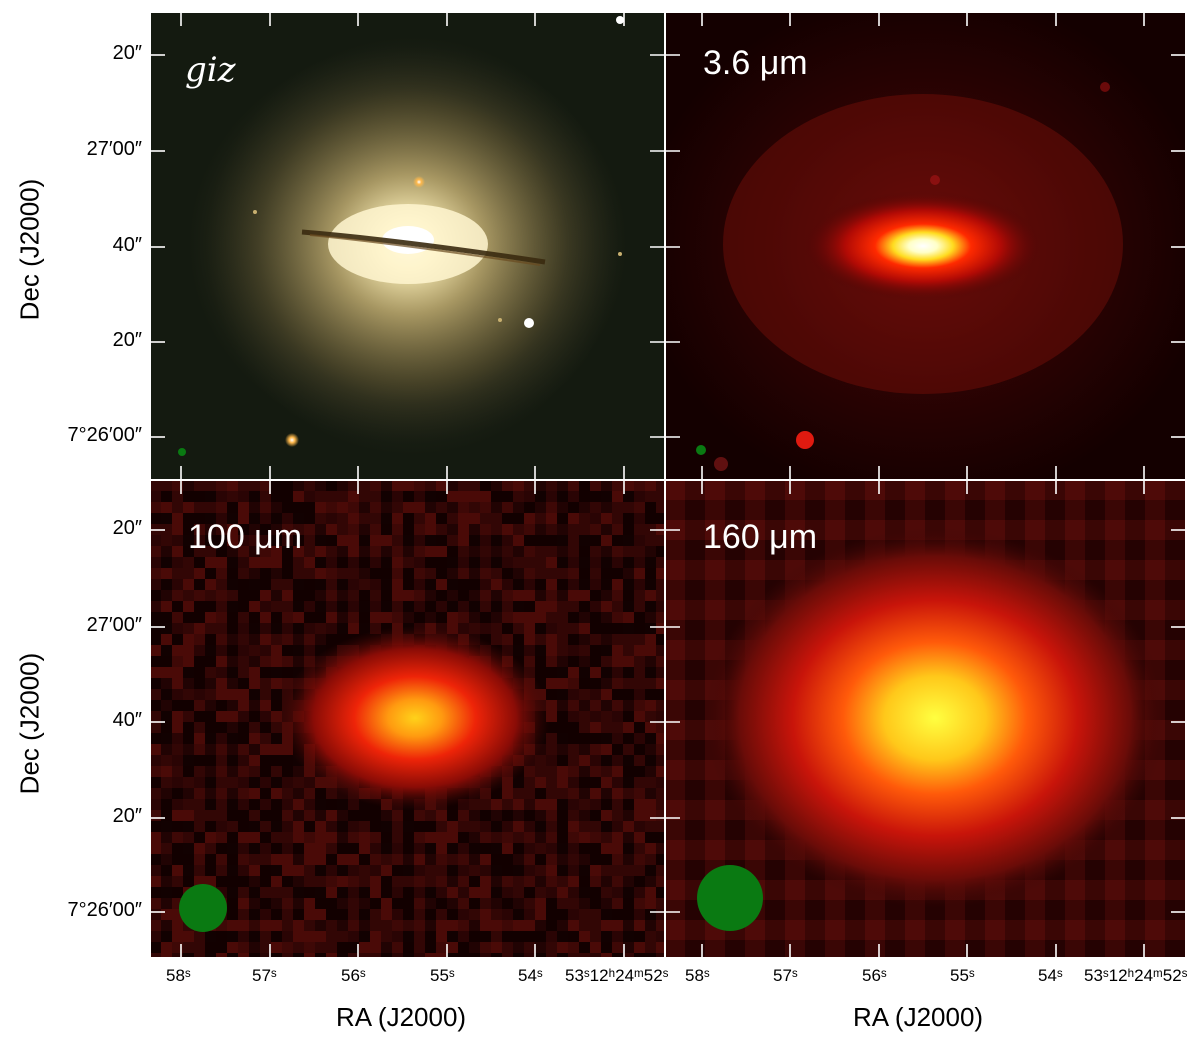 The width and height of the screenshot is (1200, 1043). What do you see at coordinates (755, 63) in the screenshot?
I see `panel-label-3-6-um: 3.6 μm` at bounding box center [755, 63].